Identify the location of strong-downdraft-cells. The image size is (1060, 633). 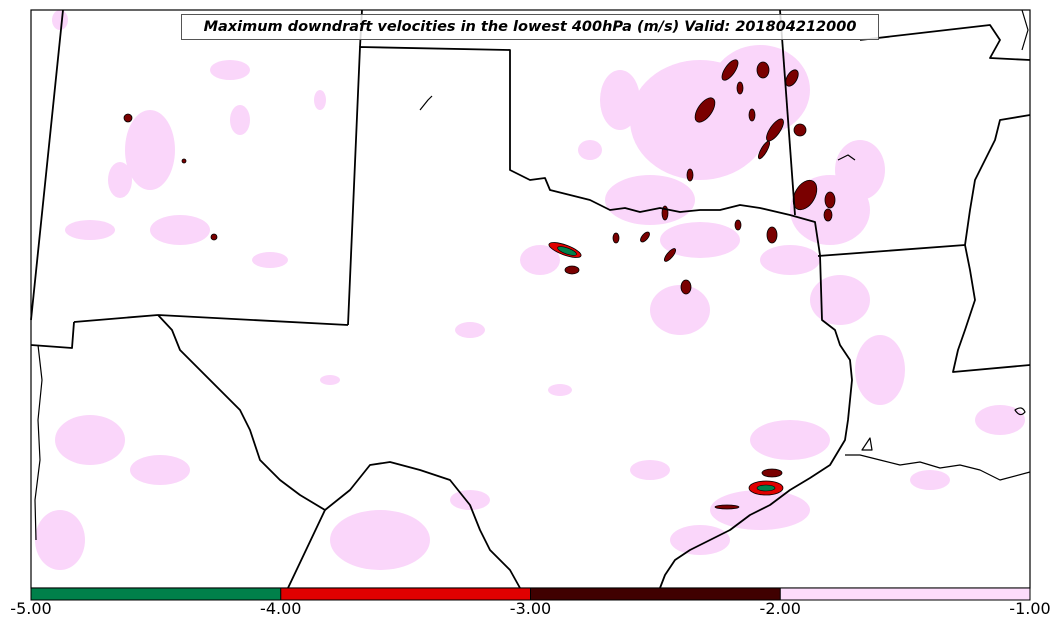
(666, 369).